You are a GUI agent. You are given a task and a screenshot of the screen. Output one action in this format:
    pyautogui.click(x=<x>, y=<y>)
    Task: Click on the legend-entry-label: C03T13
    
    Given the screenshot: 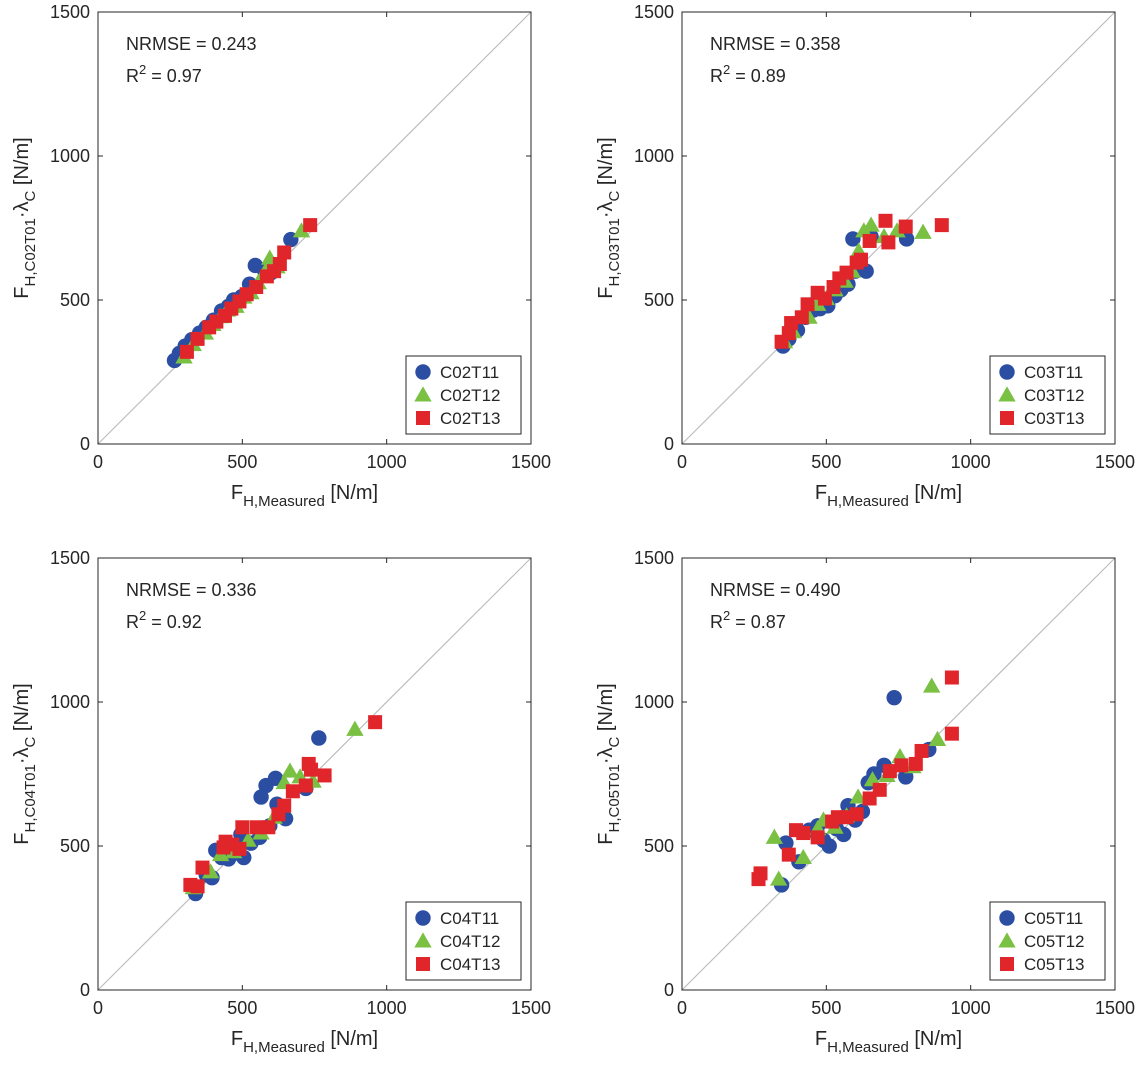 What is the action you would take?
    pyautogui.click(x=1054, y=418)
    